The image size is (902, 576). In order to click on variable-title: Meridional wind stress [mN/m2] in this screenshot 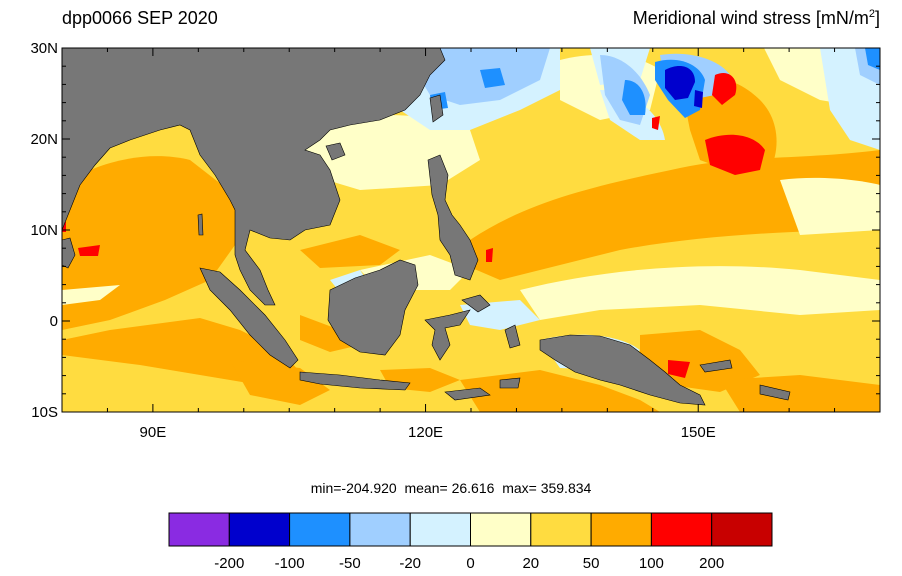, I will do `click(756, 18)`.